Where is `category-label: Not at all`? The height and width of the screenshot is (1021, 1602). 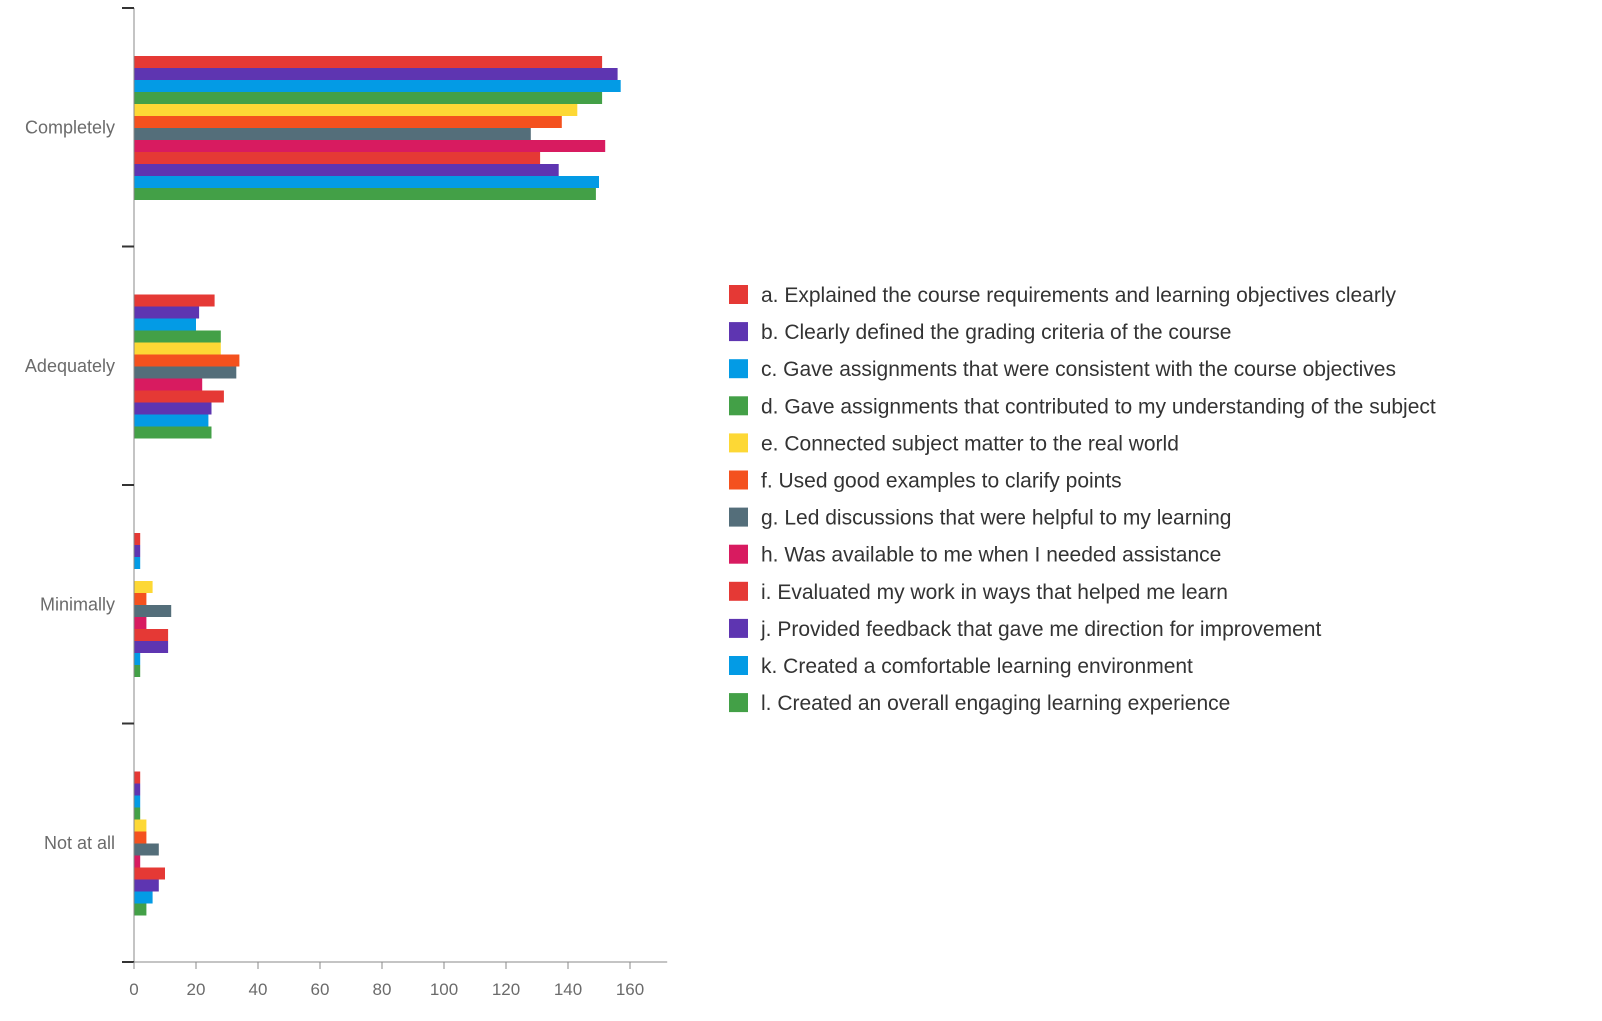
category-label: Not at all is located at coordinates (79, 843).